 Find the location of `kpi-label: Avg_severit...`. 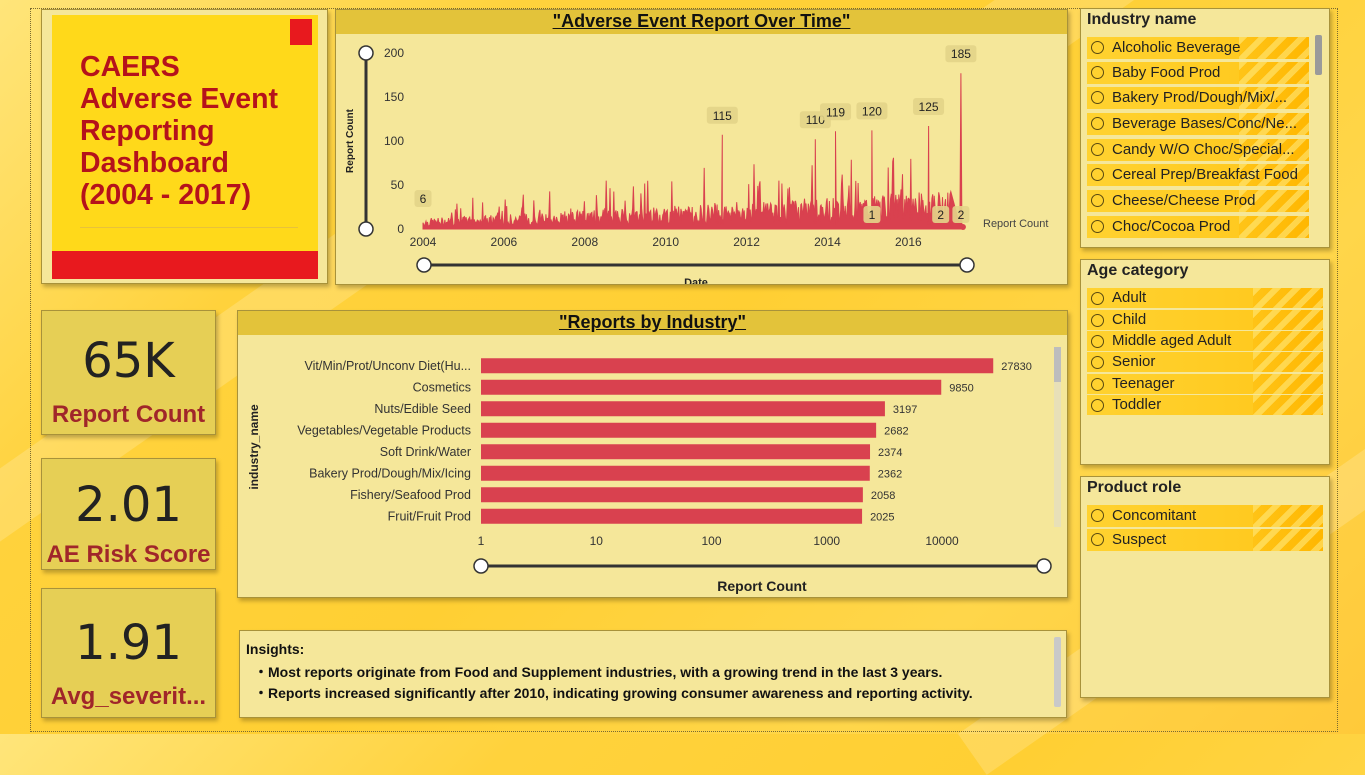

kpi-label: Avg_severit... is located at coordinates (128, 696).